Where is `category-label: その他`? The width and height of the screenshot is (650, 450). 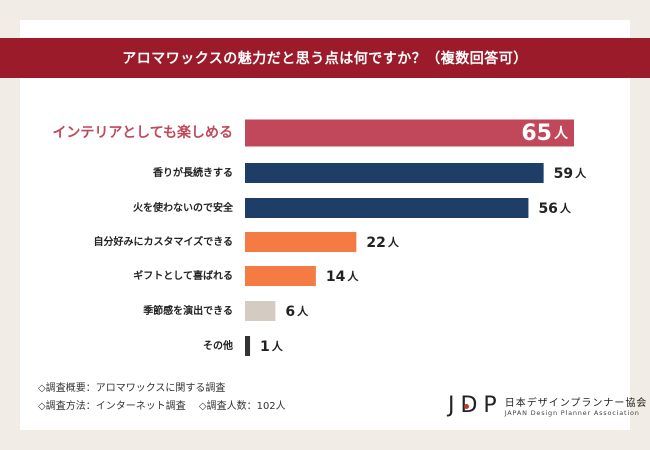
category-label: その他 is located at coordinates (218, 345).